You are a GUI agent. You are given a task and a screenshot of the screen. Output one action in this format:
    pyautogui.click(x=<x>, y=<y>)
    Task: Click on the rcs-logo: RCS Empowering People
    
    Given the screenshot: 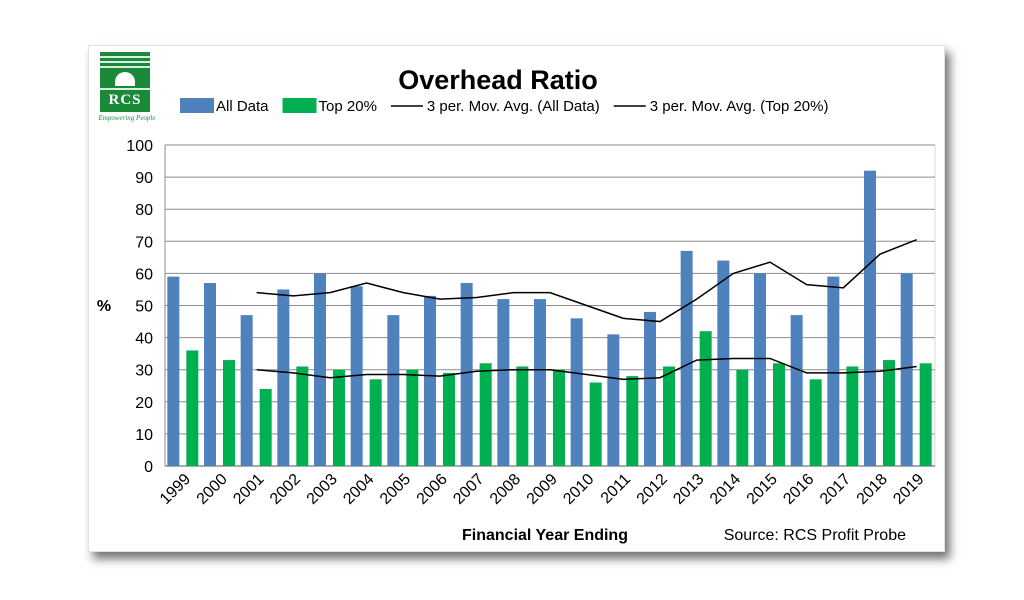 What is the action you would take?
    pyautogui.click(x=127, y=92)
    